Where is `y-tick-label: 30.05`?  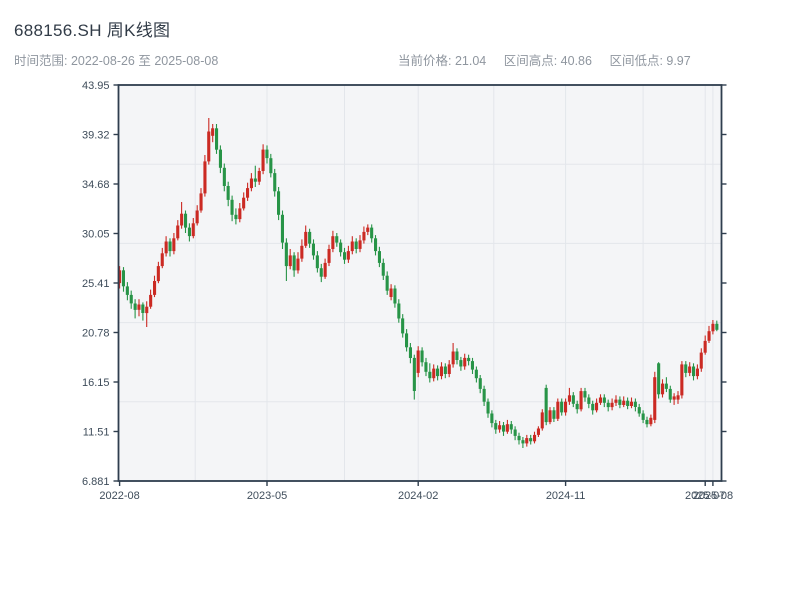 y-tick-label: 30.05 is located at coordinates (96, 234).